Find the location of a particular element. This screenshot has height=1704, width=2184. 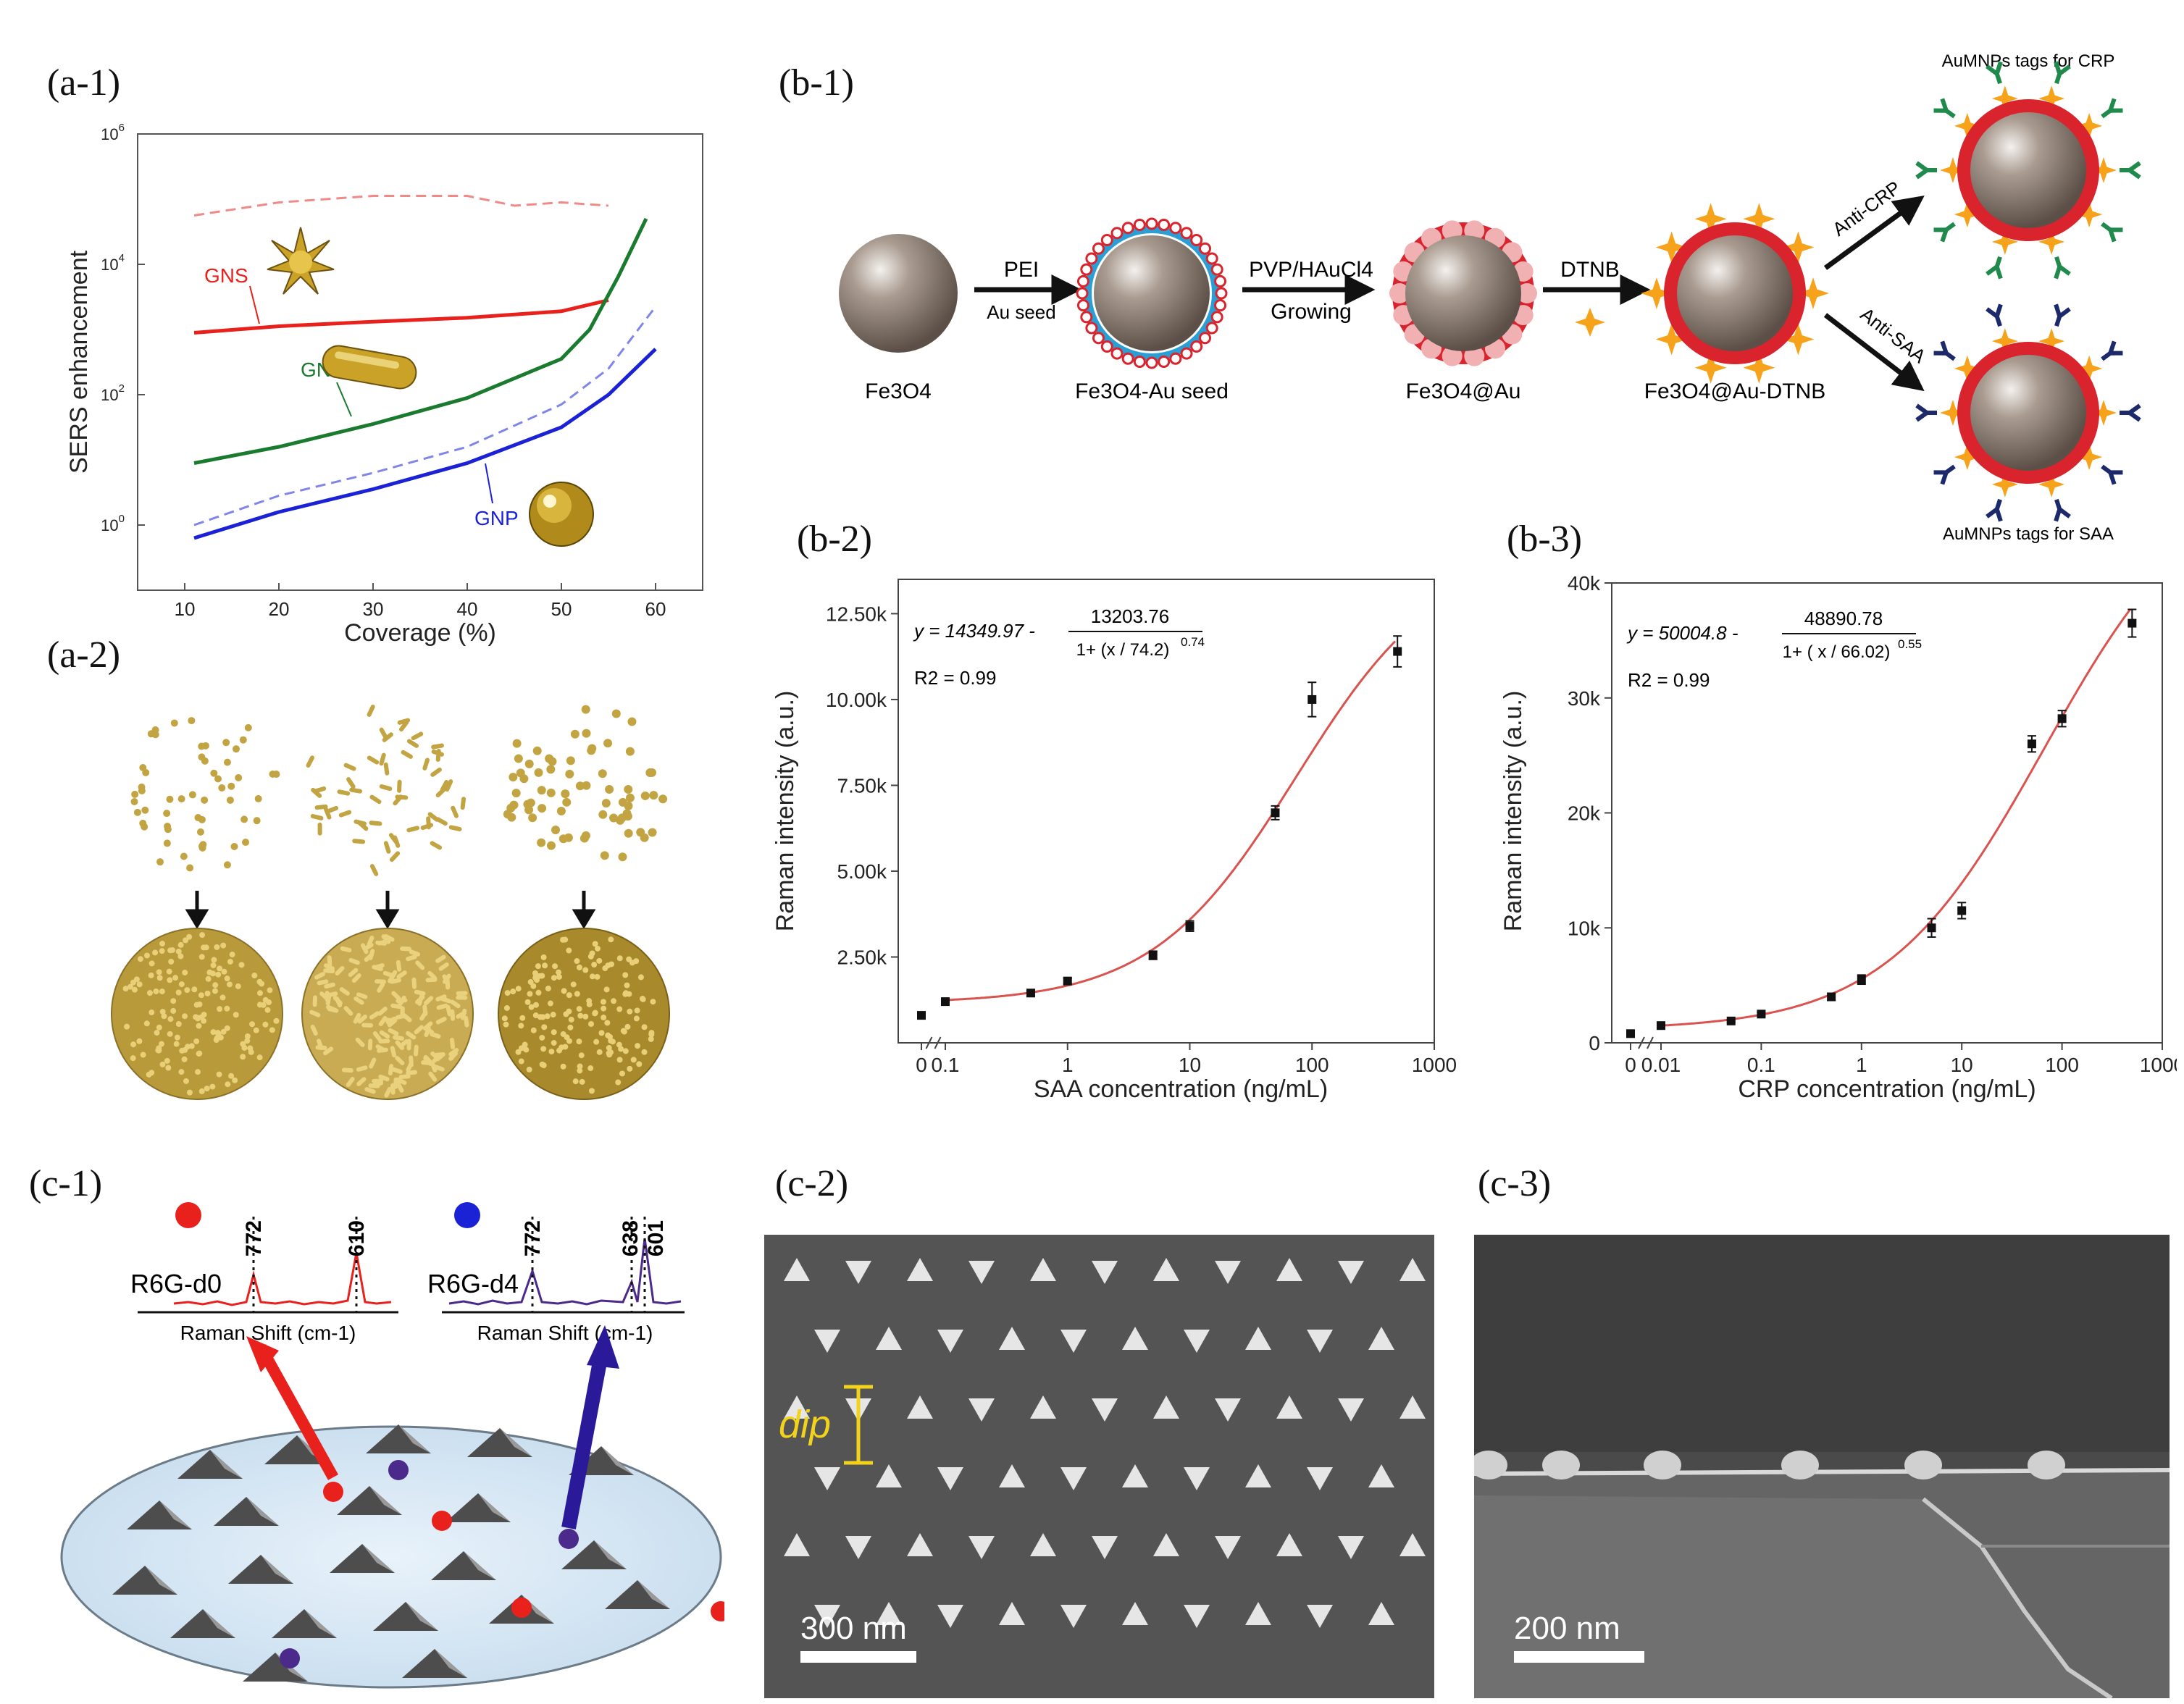

r6g-d4-molecule-icon is located at coordinates (467, 1215).